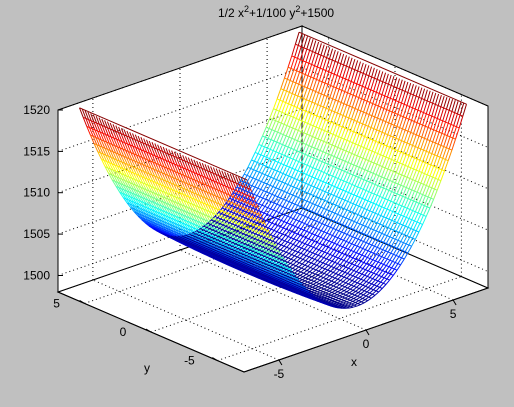 The height and width of the screenshot is (407, 514). I want to click on y-tick-label: -5, so click(189, 361).